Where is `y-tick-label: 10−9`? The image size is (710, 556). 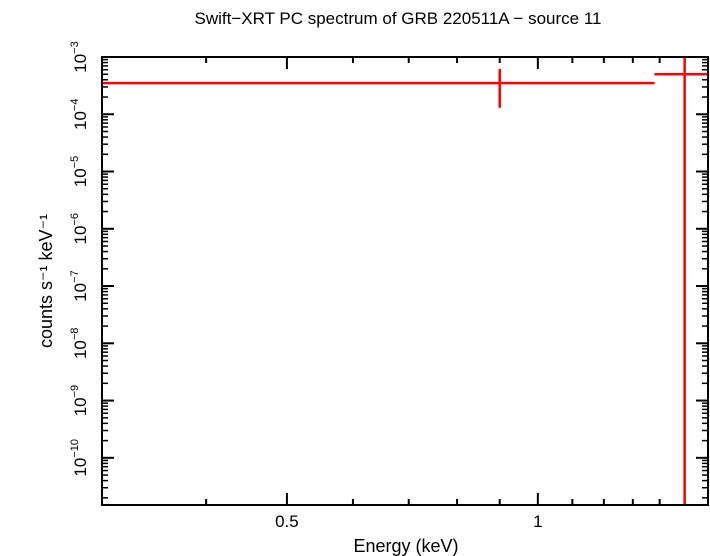 y-tick-label: 10−9 is located at coordinates (79, 400).